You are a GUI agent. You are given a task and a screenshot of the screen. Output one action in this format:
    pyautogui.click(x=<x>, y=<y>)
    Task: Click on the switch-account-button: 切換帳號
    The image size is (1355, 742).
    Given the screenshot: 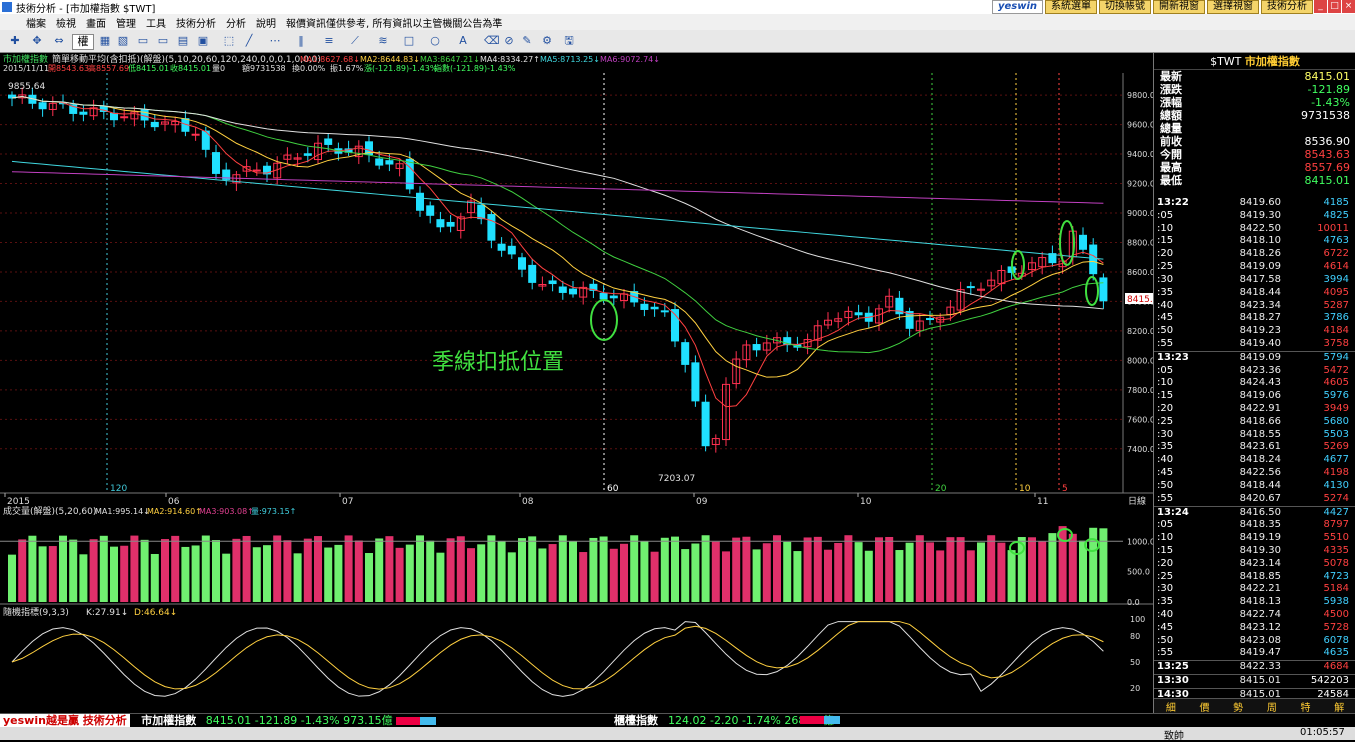 What is the action you would take?
    pyautogui.click(x=1125, y=7)
    